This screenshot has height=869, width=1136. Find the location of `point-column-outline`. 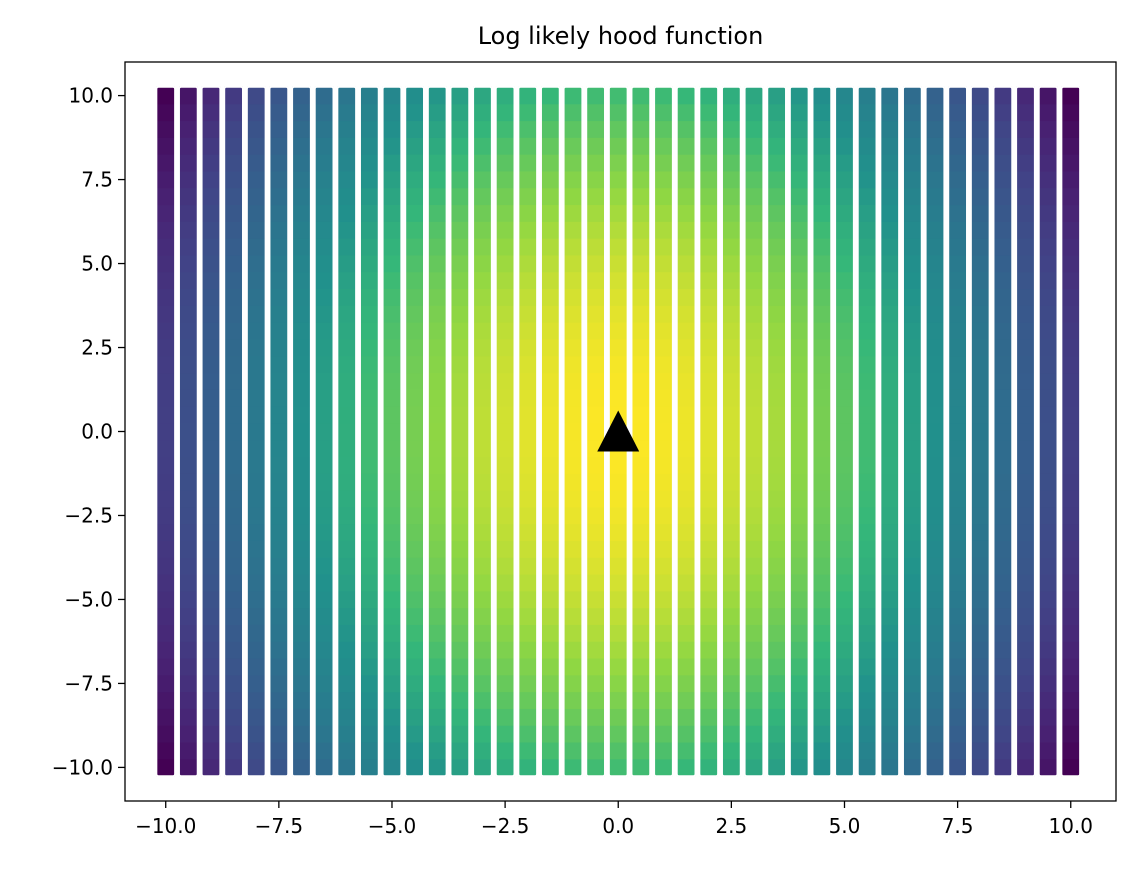

point-column-outline is located at coordinates (188, 431).